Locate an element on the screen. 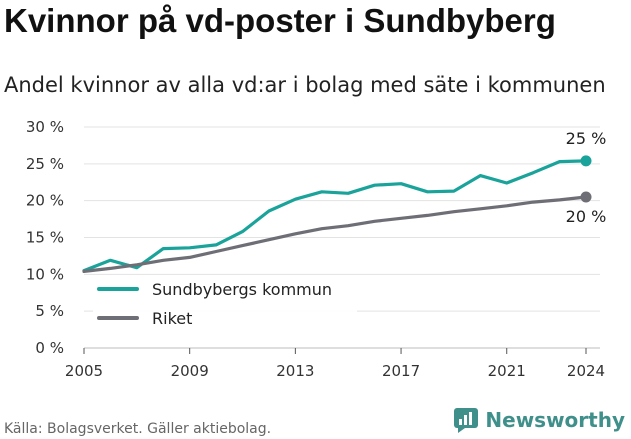 Image resolution: width=631 pixels, height=439 pixels. legend-label: Riket is located at coordinates (172, 318).